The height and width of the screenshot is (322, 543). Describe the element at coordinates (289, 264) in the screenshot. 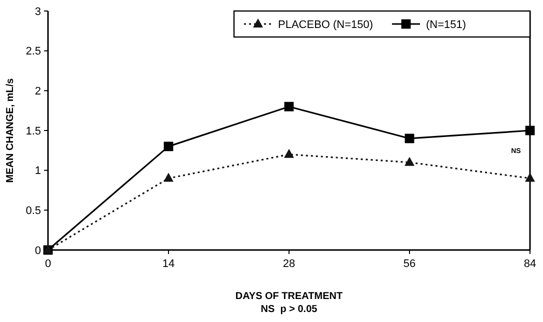

I see `x-tick-label: 28` at that location.